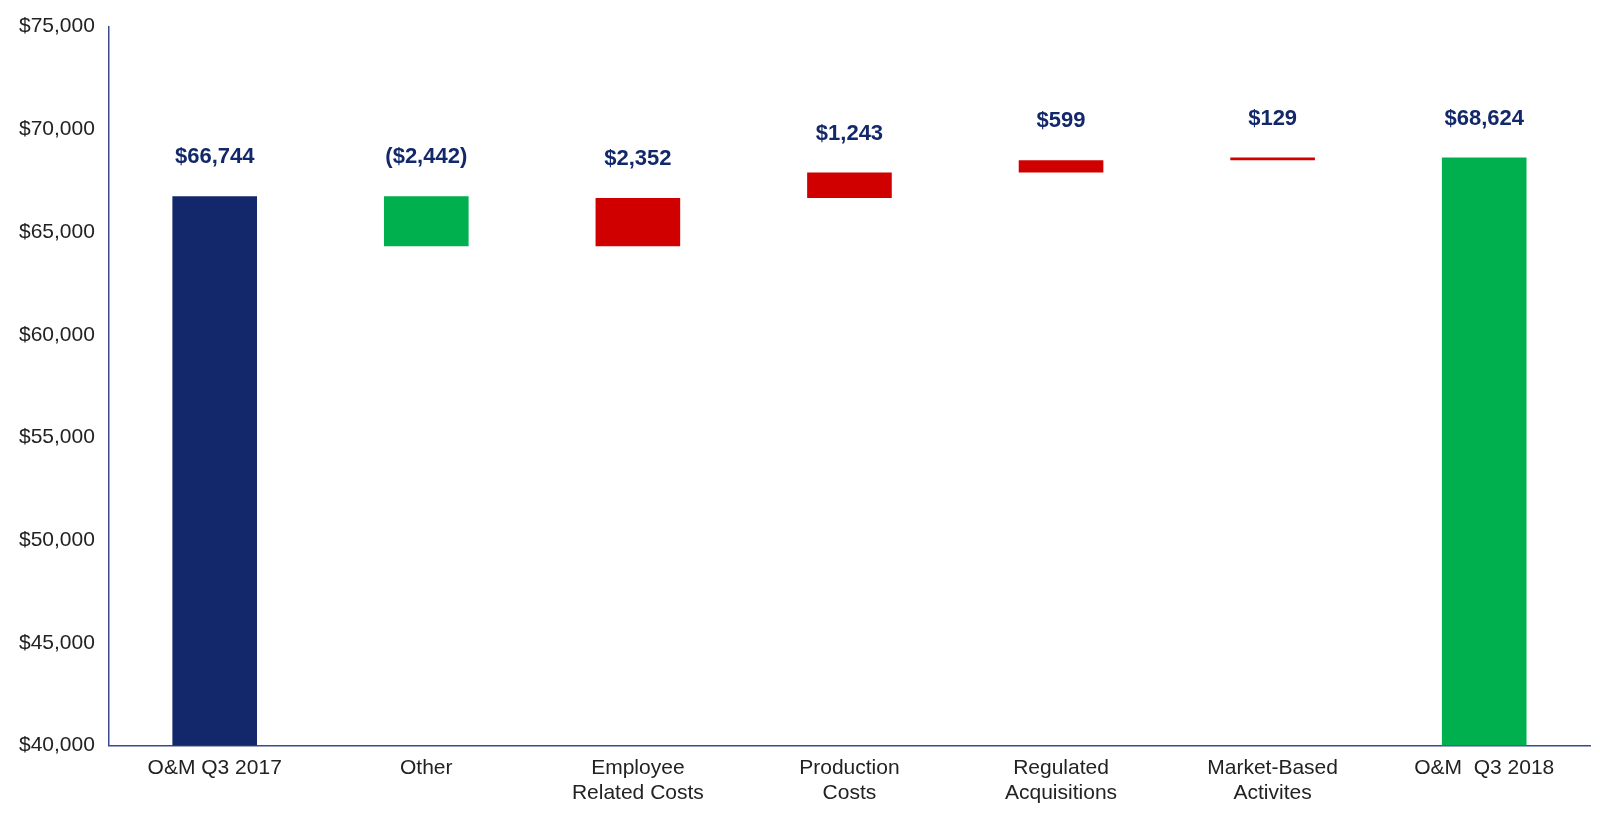  Describe the element at coordinates (1061, 779) in the screenshot. I see `x-tick-label: Regulated Acquisitions` at that location.